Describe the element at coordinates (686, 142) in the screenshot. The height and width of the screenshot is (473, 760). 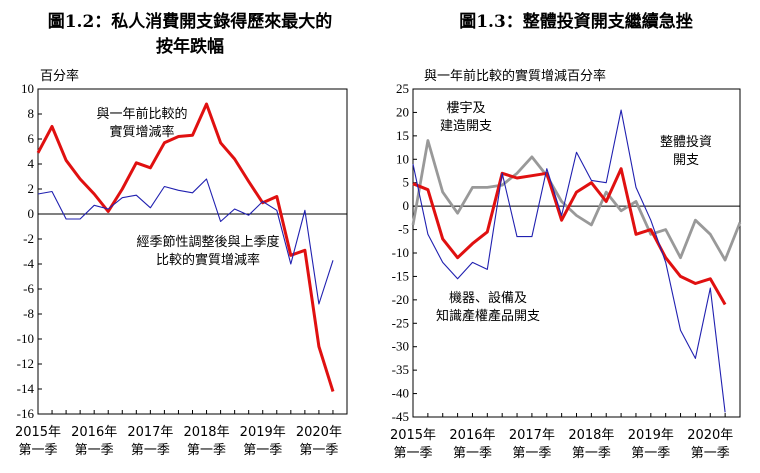
I see `chart2-red-annotation-line1: 整體投資` at that location.